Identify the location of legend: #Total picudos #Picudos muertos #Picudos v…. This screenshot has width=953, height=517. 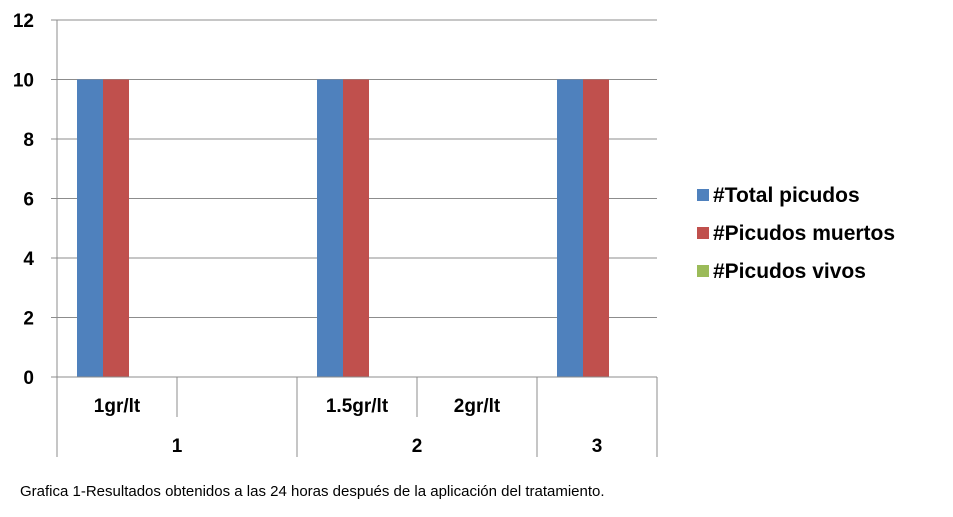
(796, 233).